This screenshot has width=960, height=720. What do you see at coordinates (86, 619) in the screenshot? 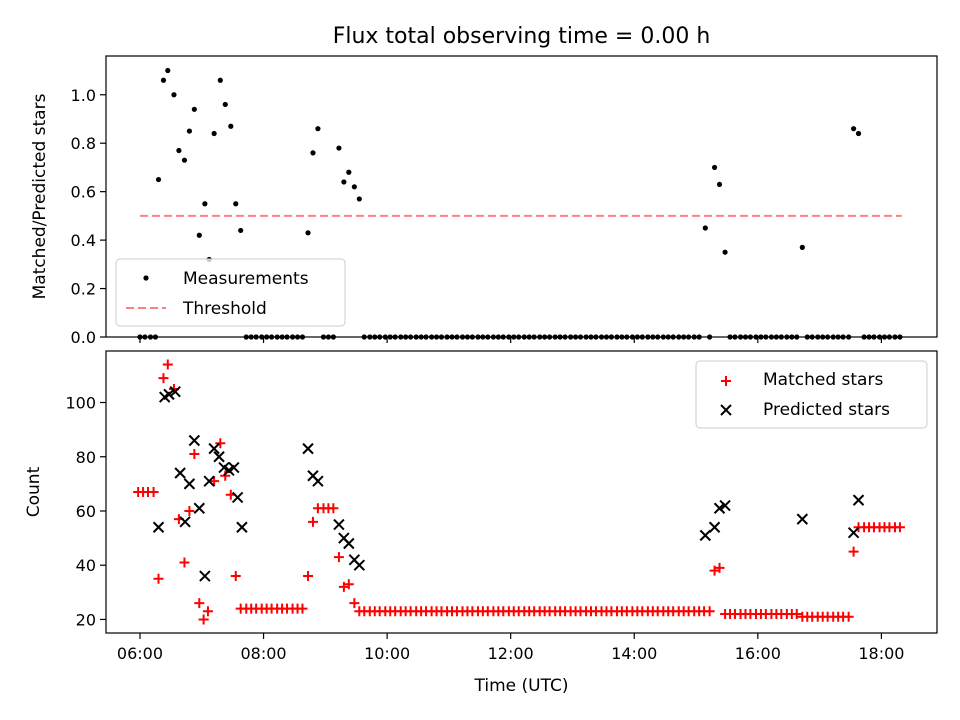
I see `y-tick-label: 20` at bounding box center [86, 619].